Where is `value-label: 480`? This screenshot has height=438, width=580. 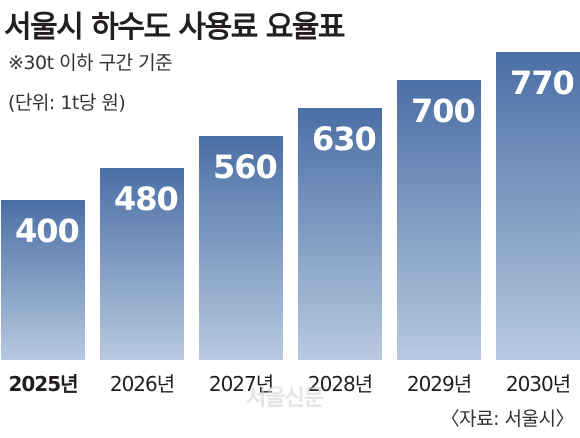
value-label: 480 is located at coordinates (146, 199).